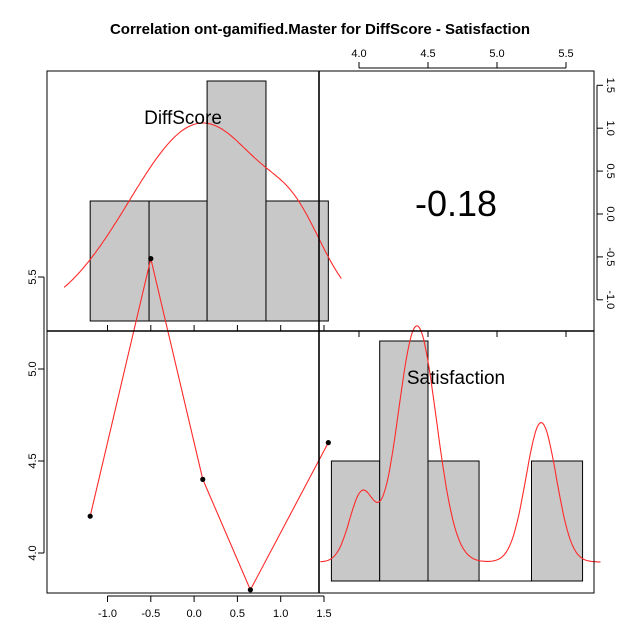 The height and width of the screenshot is (640, 640). Describe the element at coordinates (33, 460) in the screenshot. I see `left-axis-tick-label: 4.5` at that location.